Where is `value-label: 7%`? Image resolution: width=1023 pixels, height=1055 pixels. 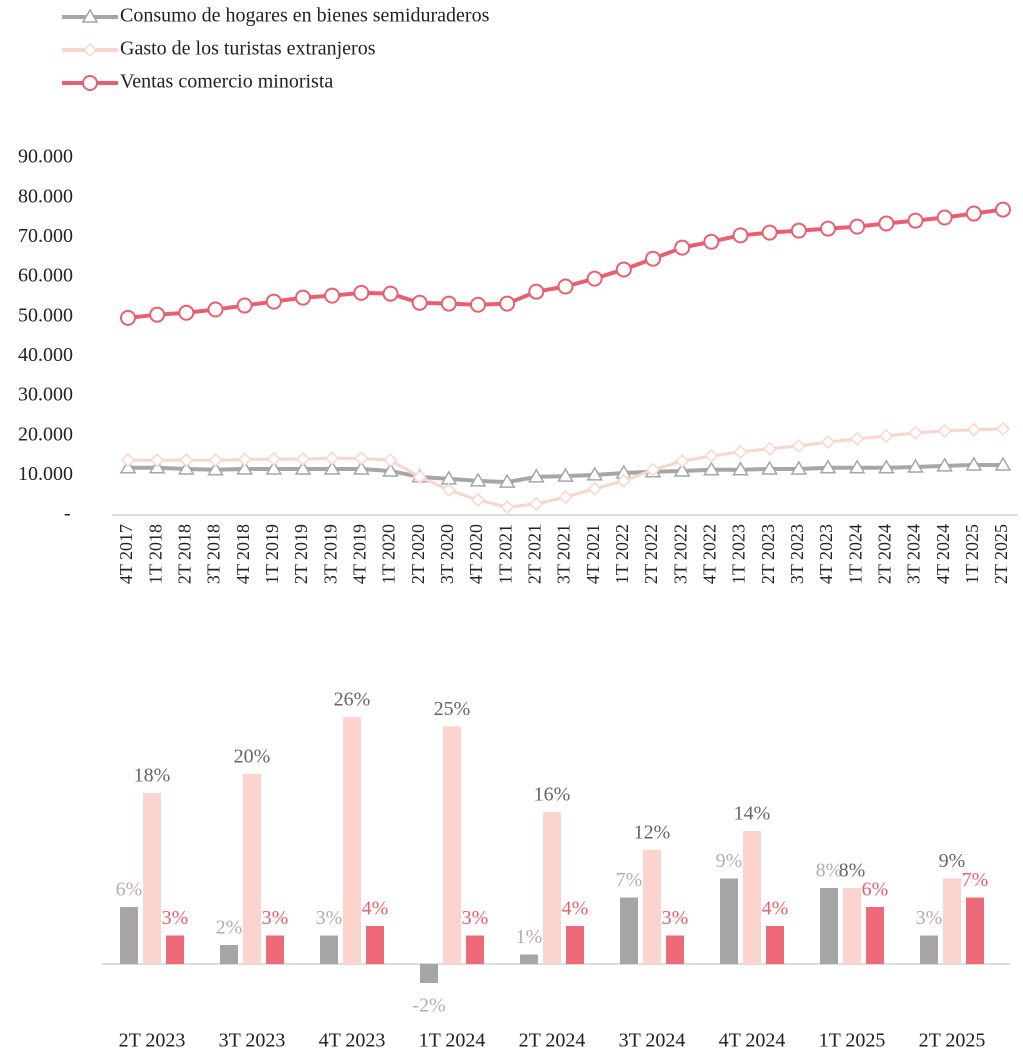
value-label: 7% is located at coordinates (629, 880).